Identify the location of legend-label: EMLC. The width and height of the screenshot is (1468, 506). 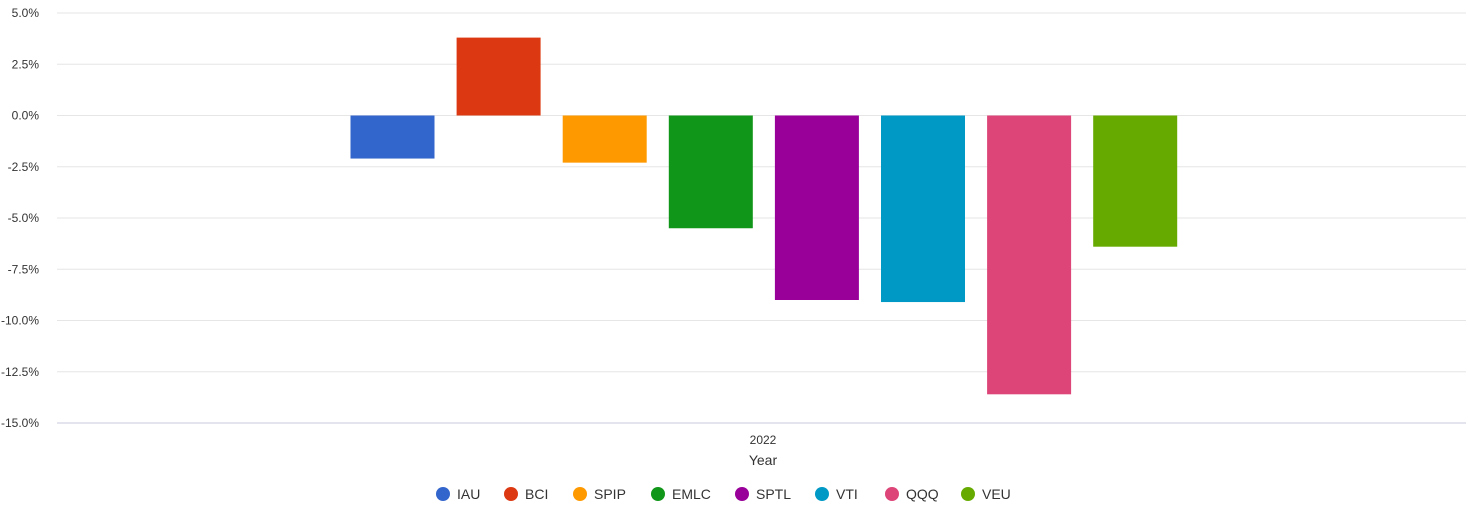
(691, 494).